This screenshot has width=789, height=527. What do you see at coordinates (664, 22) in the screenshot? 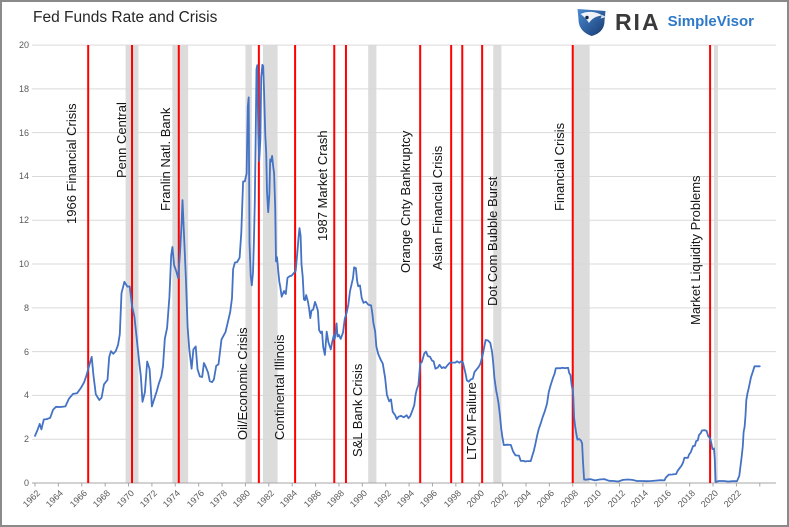
I see `brand-logo: RIA SimpleVisor` at bounding box center [664, 22].